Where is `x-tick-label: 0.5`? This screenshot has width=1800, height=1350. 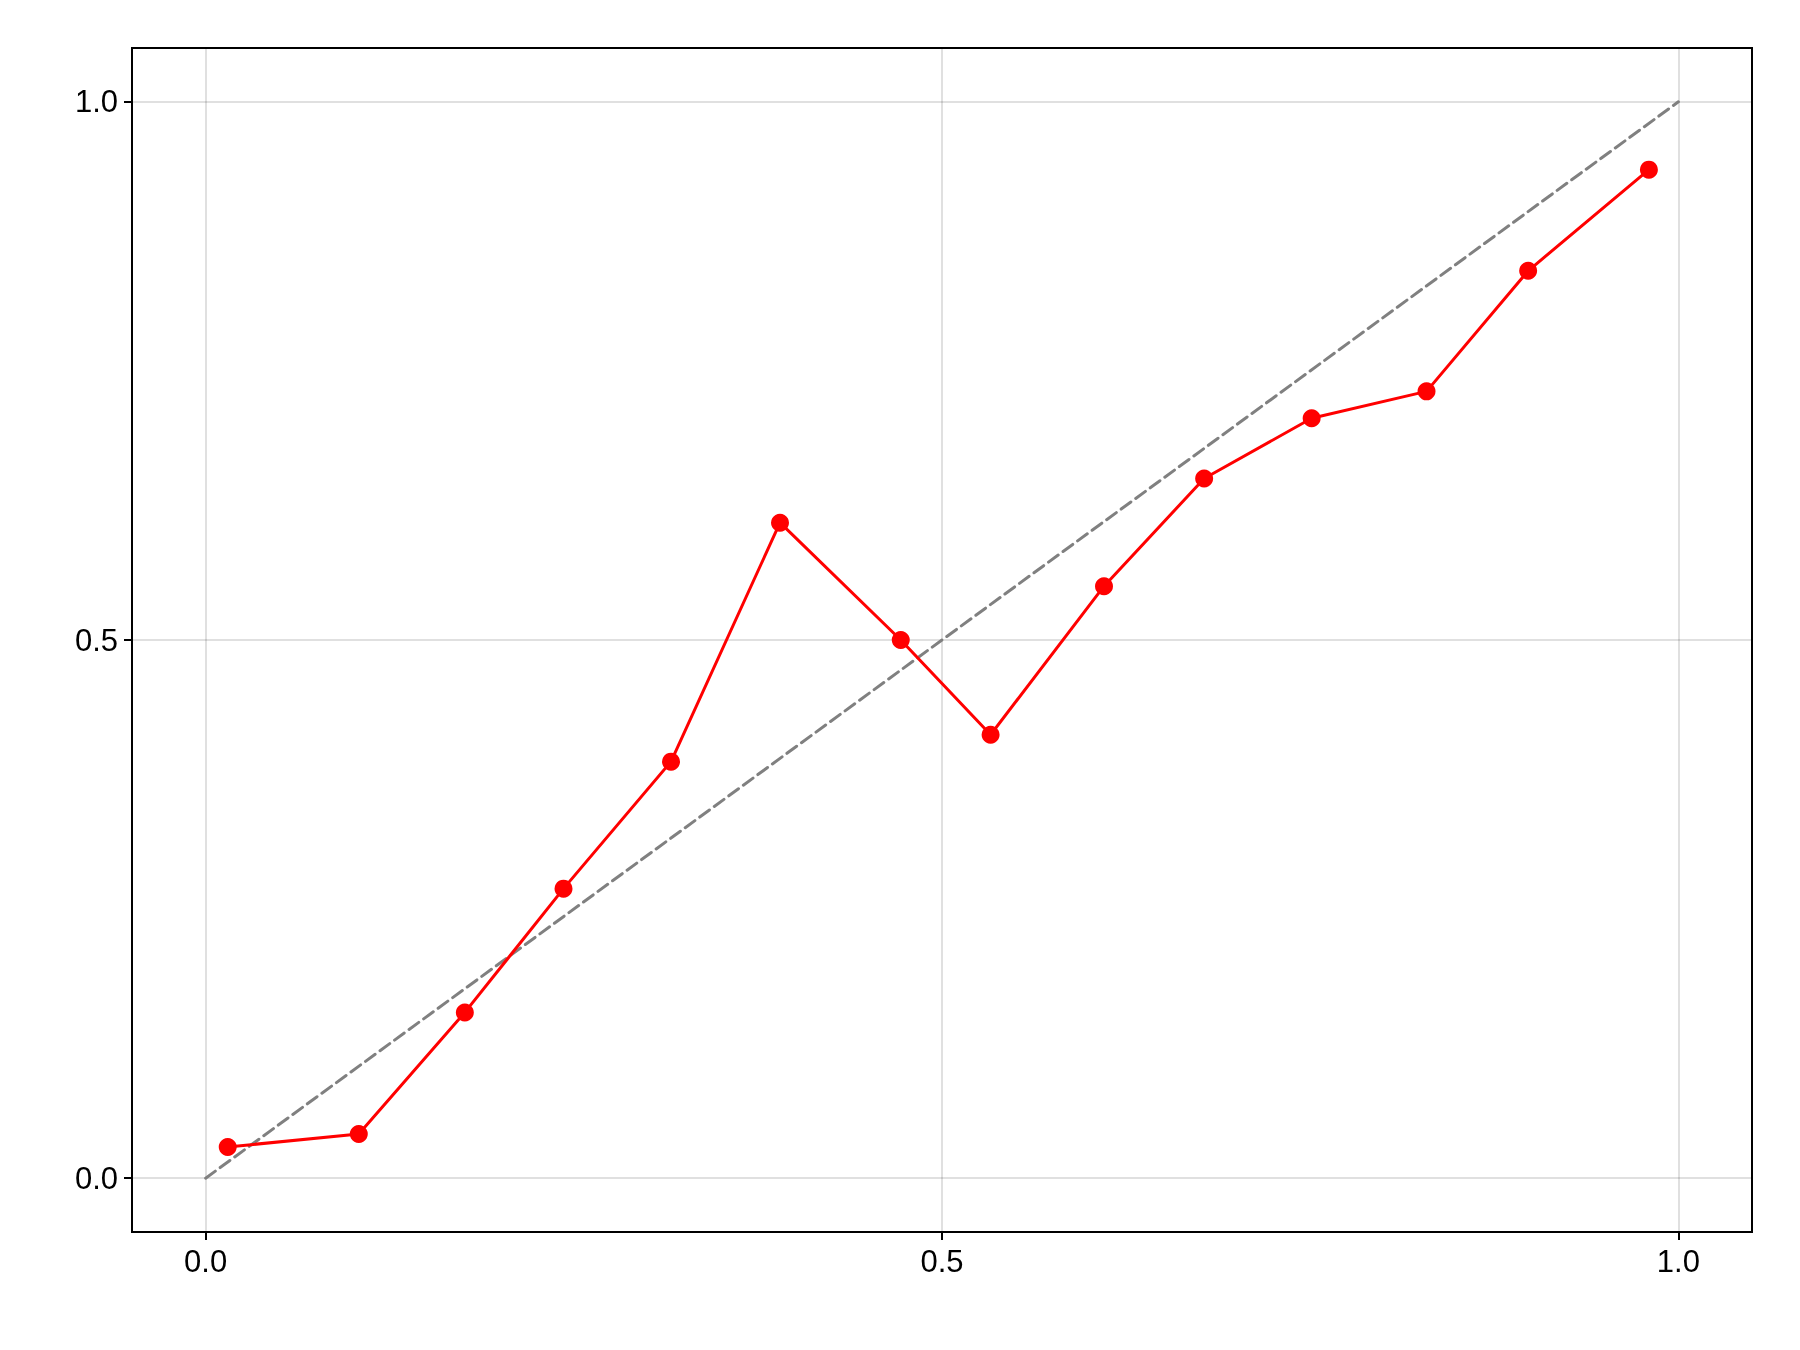 x-tick-label: 0.5 is located at coordinates (942, 1261).